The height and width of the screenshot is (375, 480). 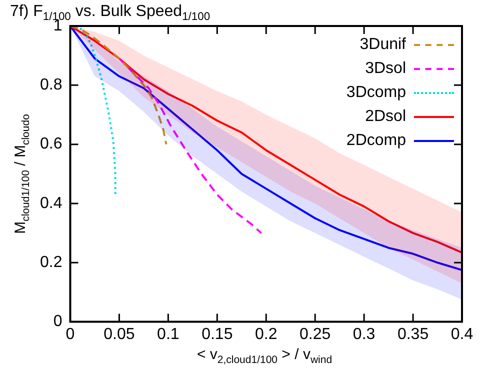 I want to click on y-tick-label: 0.6, so click(x=51, y=144).